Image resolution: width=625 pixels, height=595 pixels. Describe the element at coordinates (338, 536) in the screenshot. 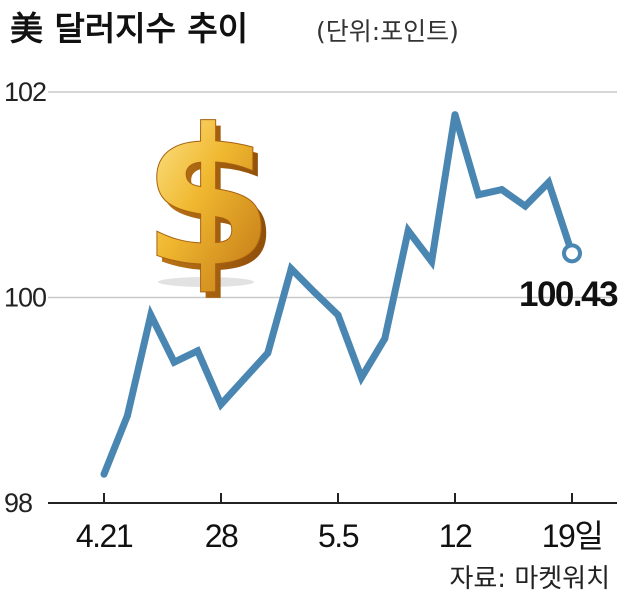

I see `x-tick-label: 5.5` at that location.